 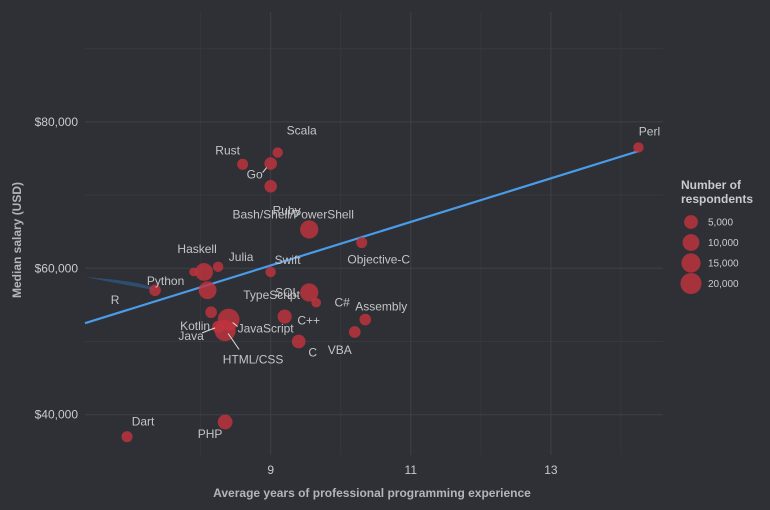 What do you see at coordinates (193, 272) in the screenshot?
I see `point-python` at bounding box center [193, 272].